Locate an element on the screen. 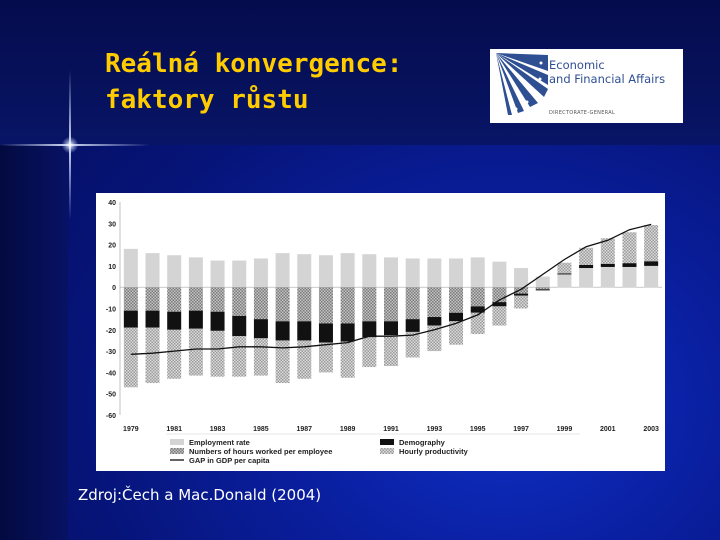 Image resolution: width=720 pixels, height=540 pixels. y-tick-label: 10 is located at coordinates (112, 267).